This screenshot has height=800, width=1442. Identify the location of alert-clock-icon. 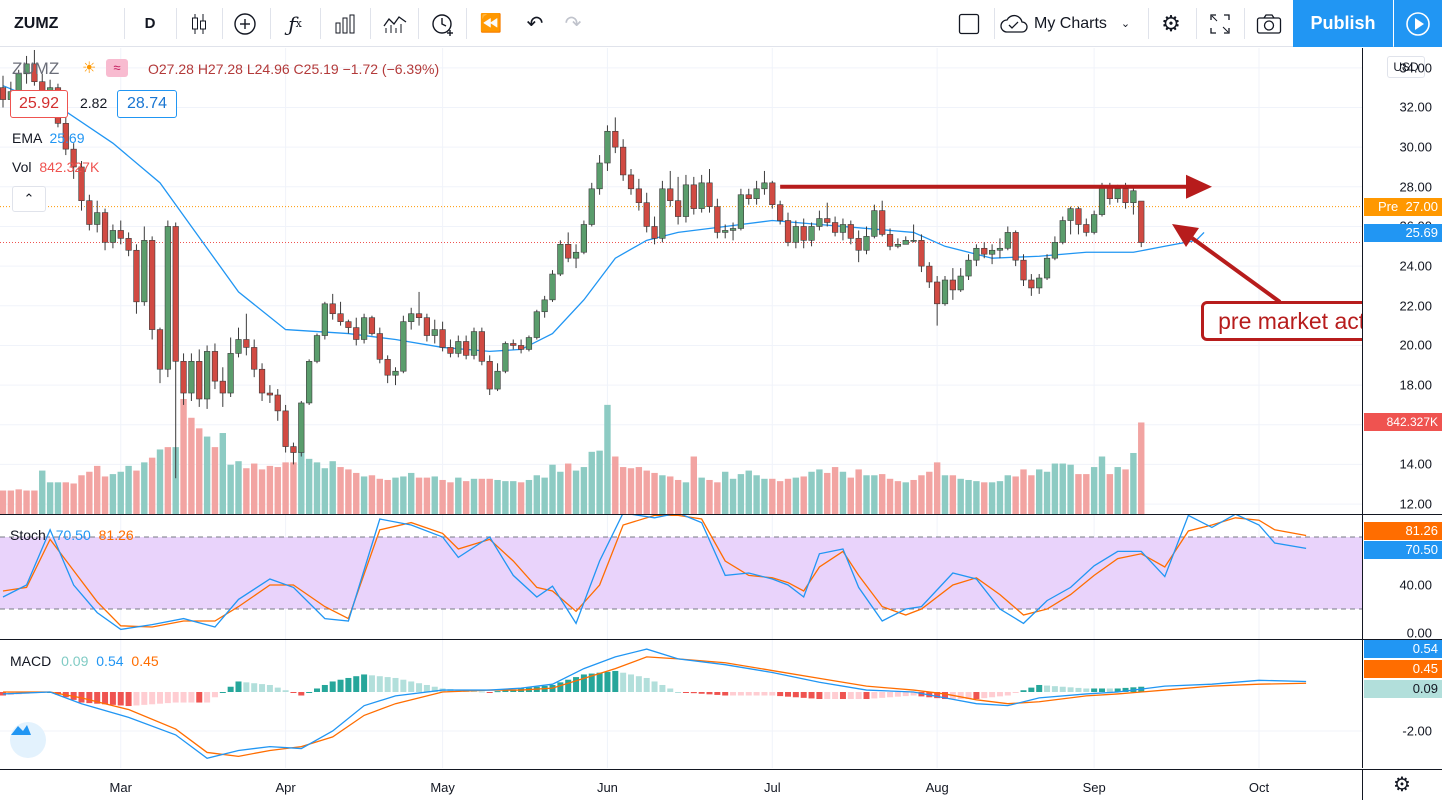
(443, 23).